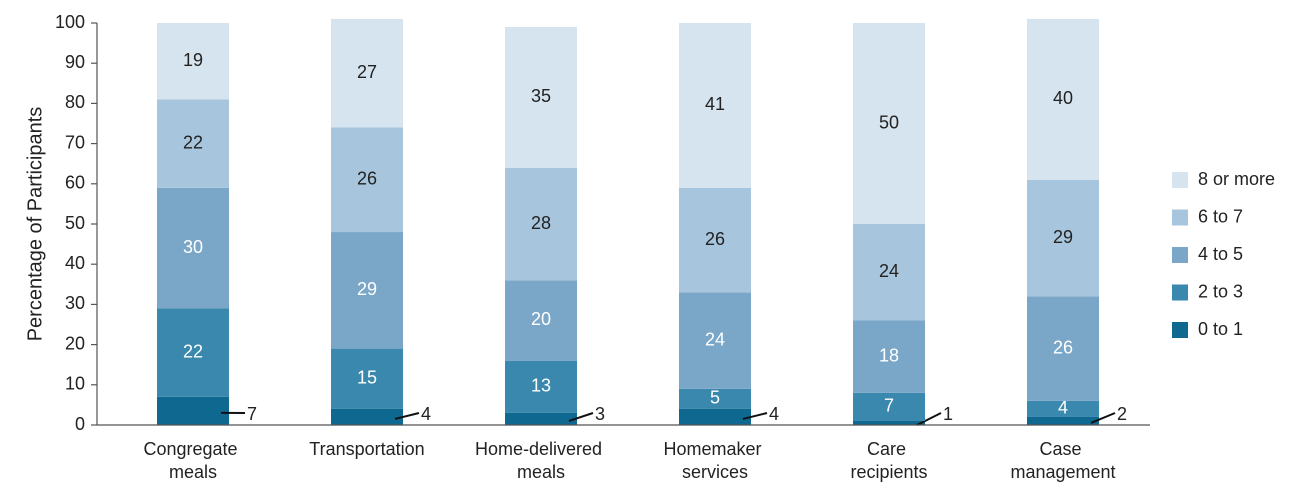 This screenshot has height=489, width=1295. I want to click on value-label: 50, so click(889, 122).